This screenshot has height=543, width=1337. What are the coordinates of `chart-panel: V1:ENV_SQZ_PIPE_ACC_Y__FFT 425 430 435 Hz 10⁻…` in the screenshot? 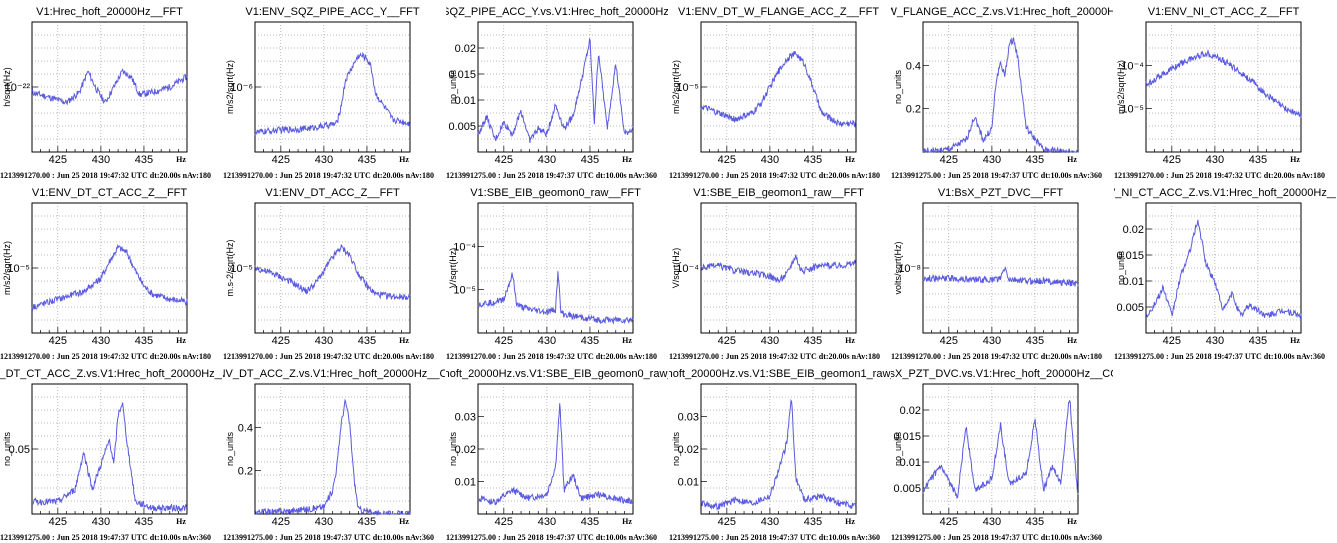 It's located at (334, 90).